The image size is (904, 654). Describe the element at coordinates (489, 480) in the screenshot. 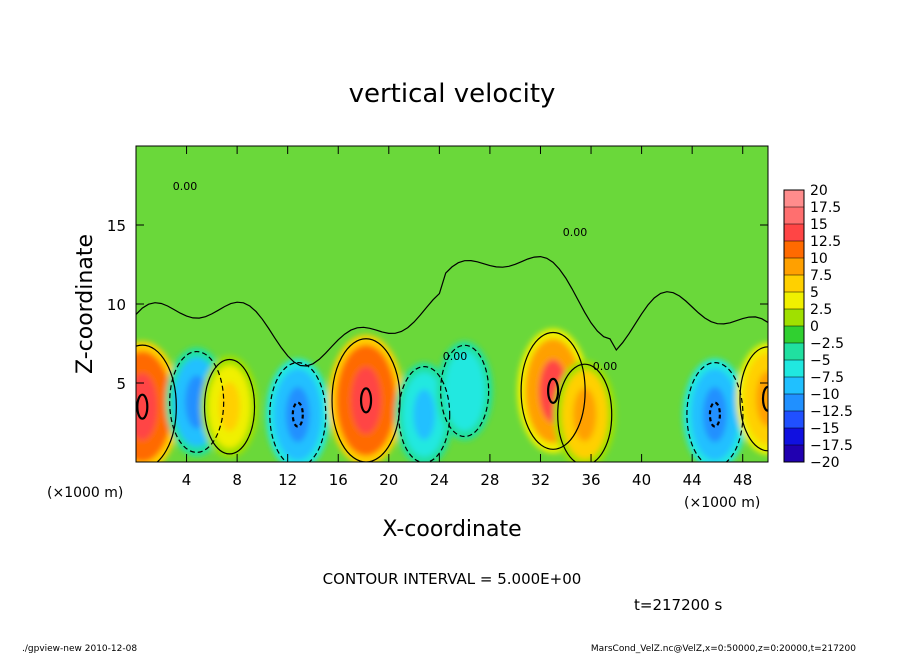

I see `x-tick-label: 28` at that location.